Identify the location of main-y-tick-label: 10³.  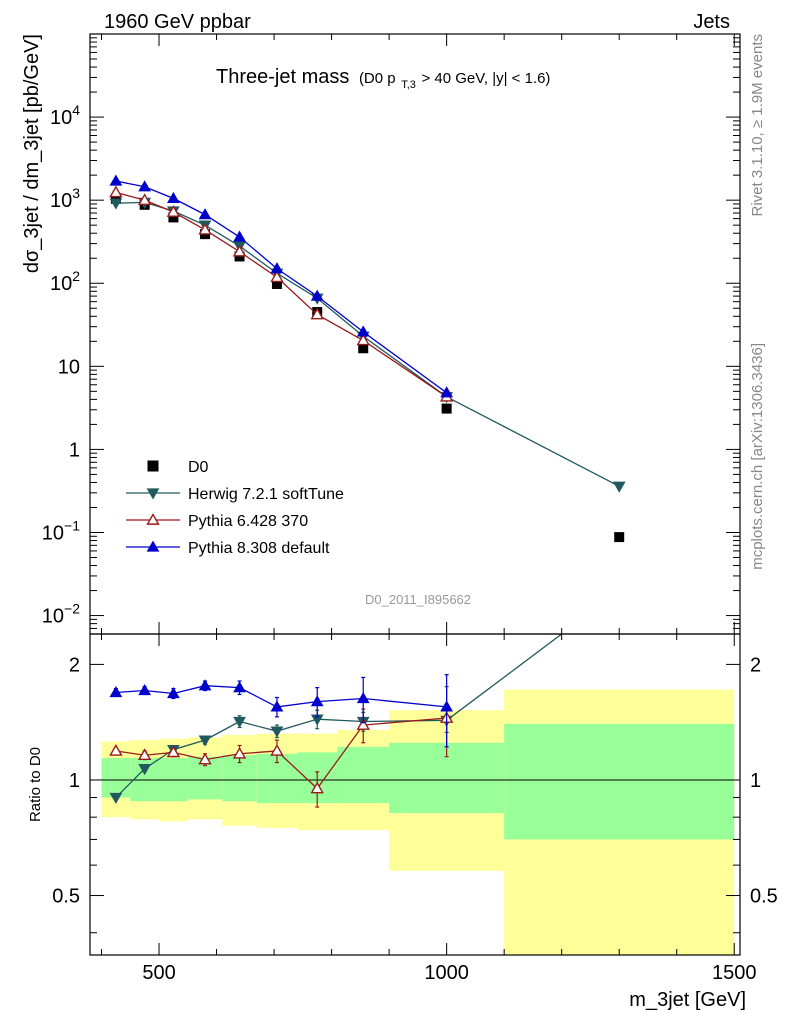
(65, 198).